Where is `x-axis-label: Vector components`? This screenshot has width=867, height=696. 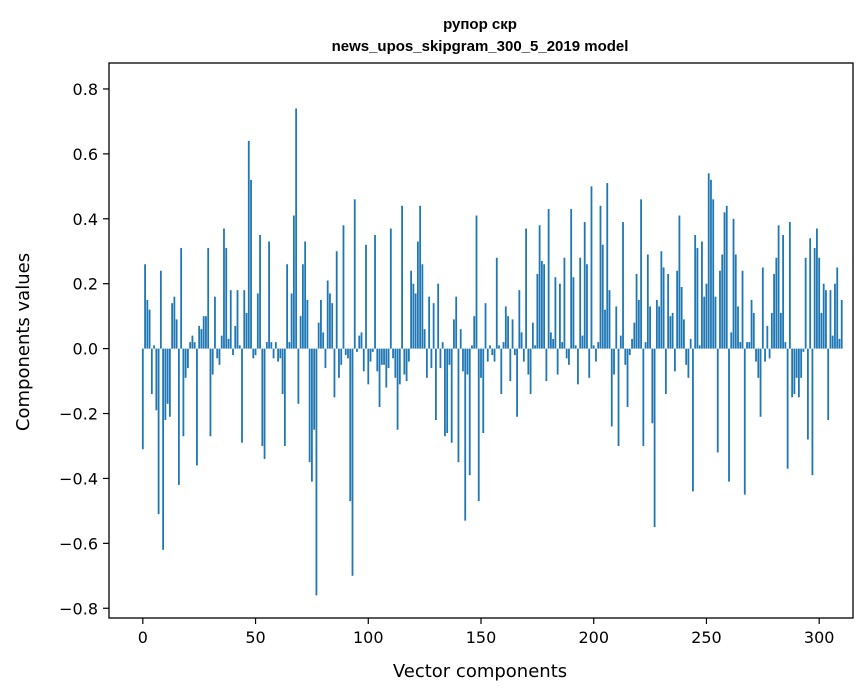
x-axis-label: Vector components is located at coordinates (480, 671).